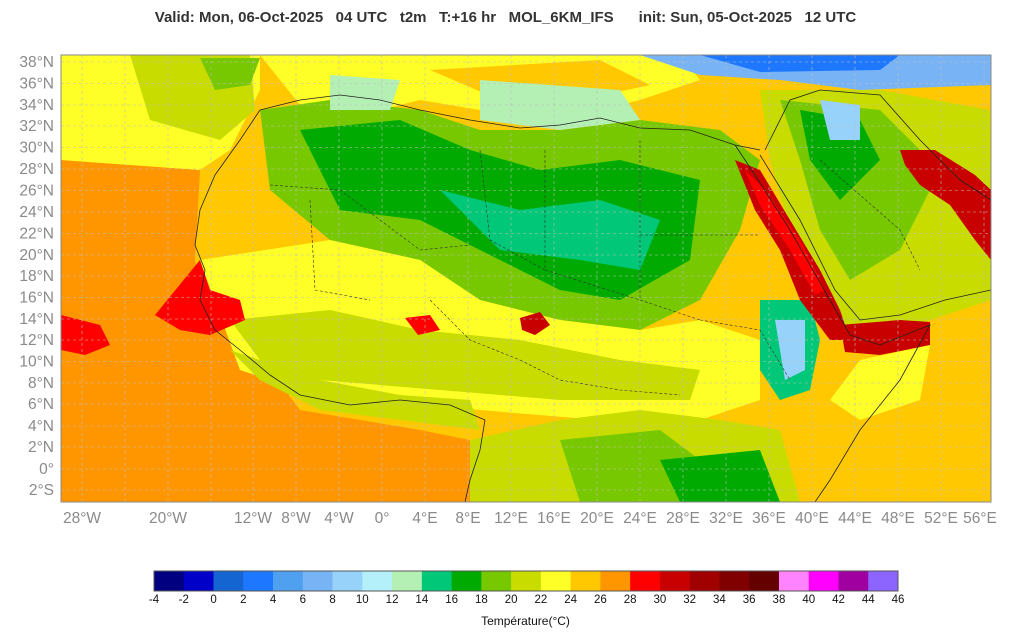 This screenshot has height=641, width=1011. Describe the element at coordinates (597, 518) in the screenshot. I see `lon-label: 20°E` at that location.